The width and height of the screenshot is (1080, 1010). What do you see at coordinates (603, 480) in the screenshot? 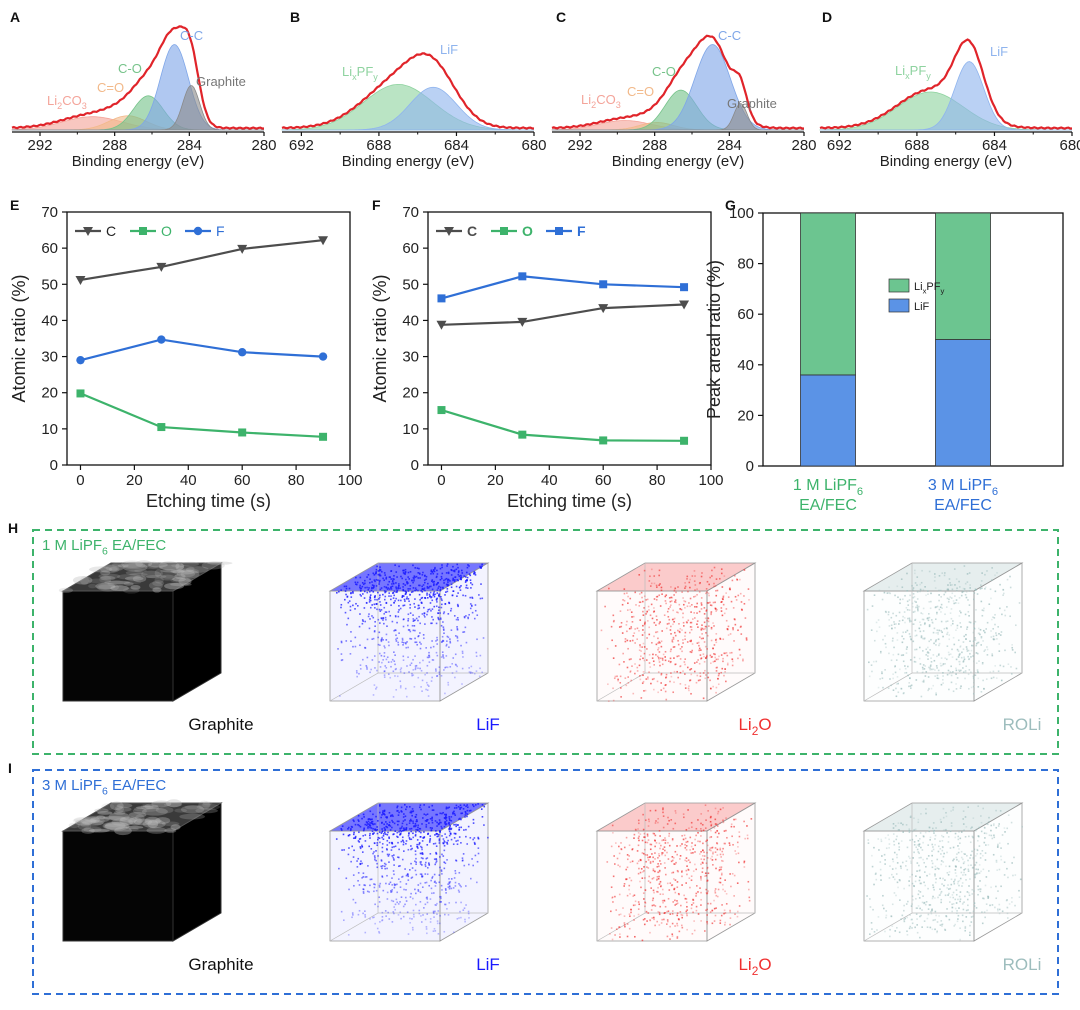
I see `x-tick-label: 60` at bounding box center [603, 480].